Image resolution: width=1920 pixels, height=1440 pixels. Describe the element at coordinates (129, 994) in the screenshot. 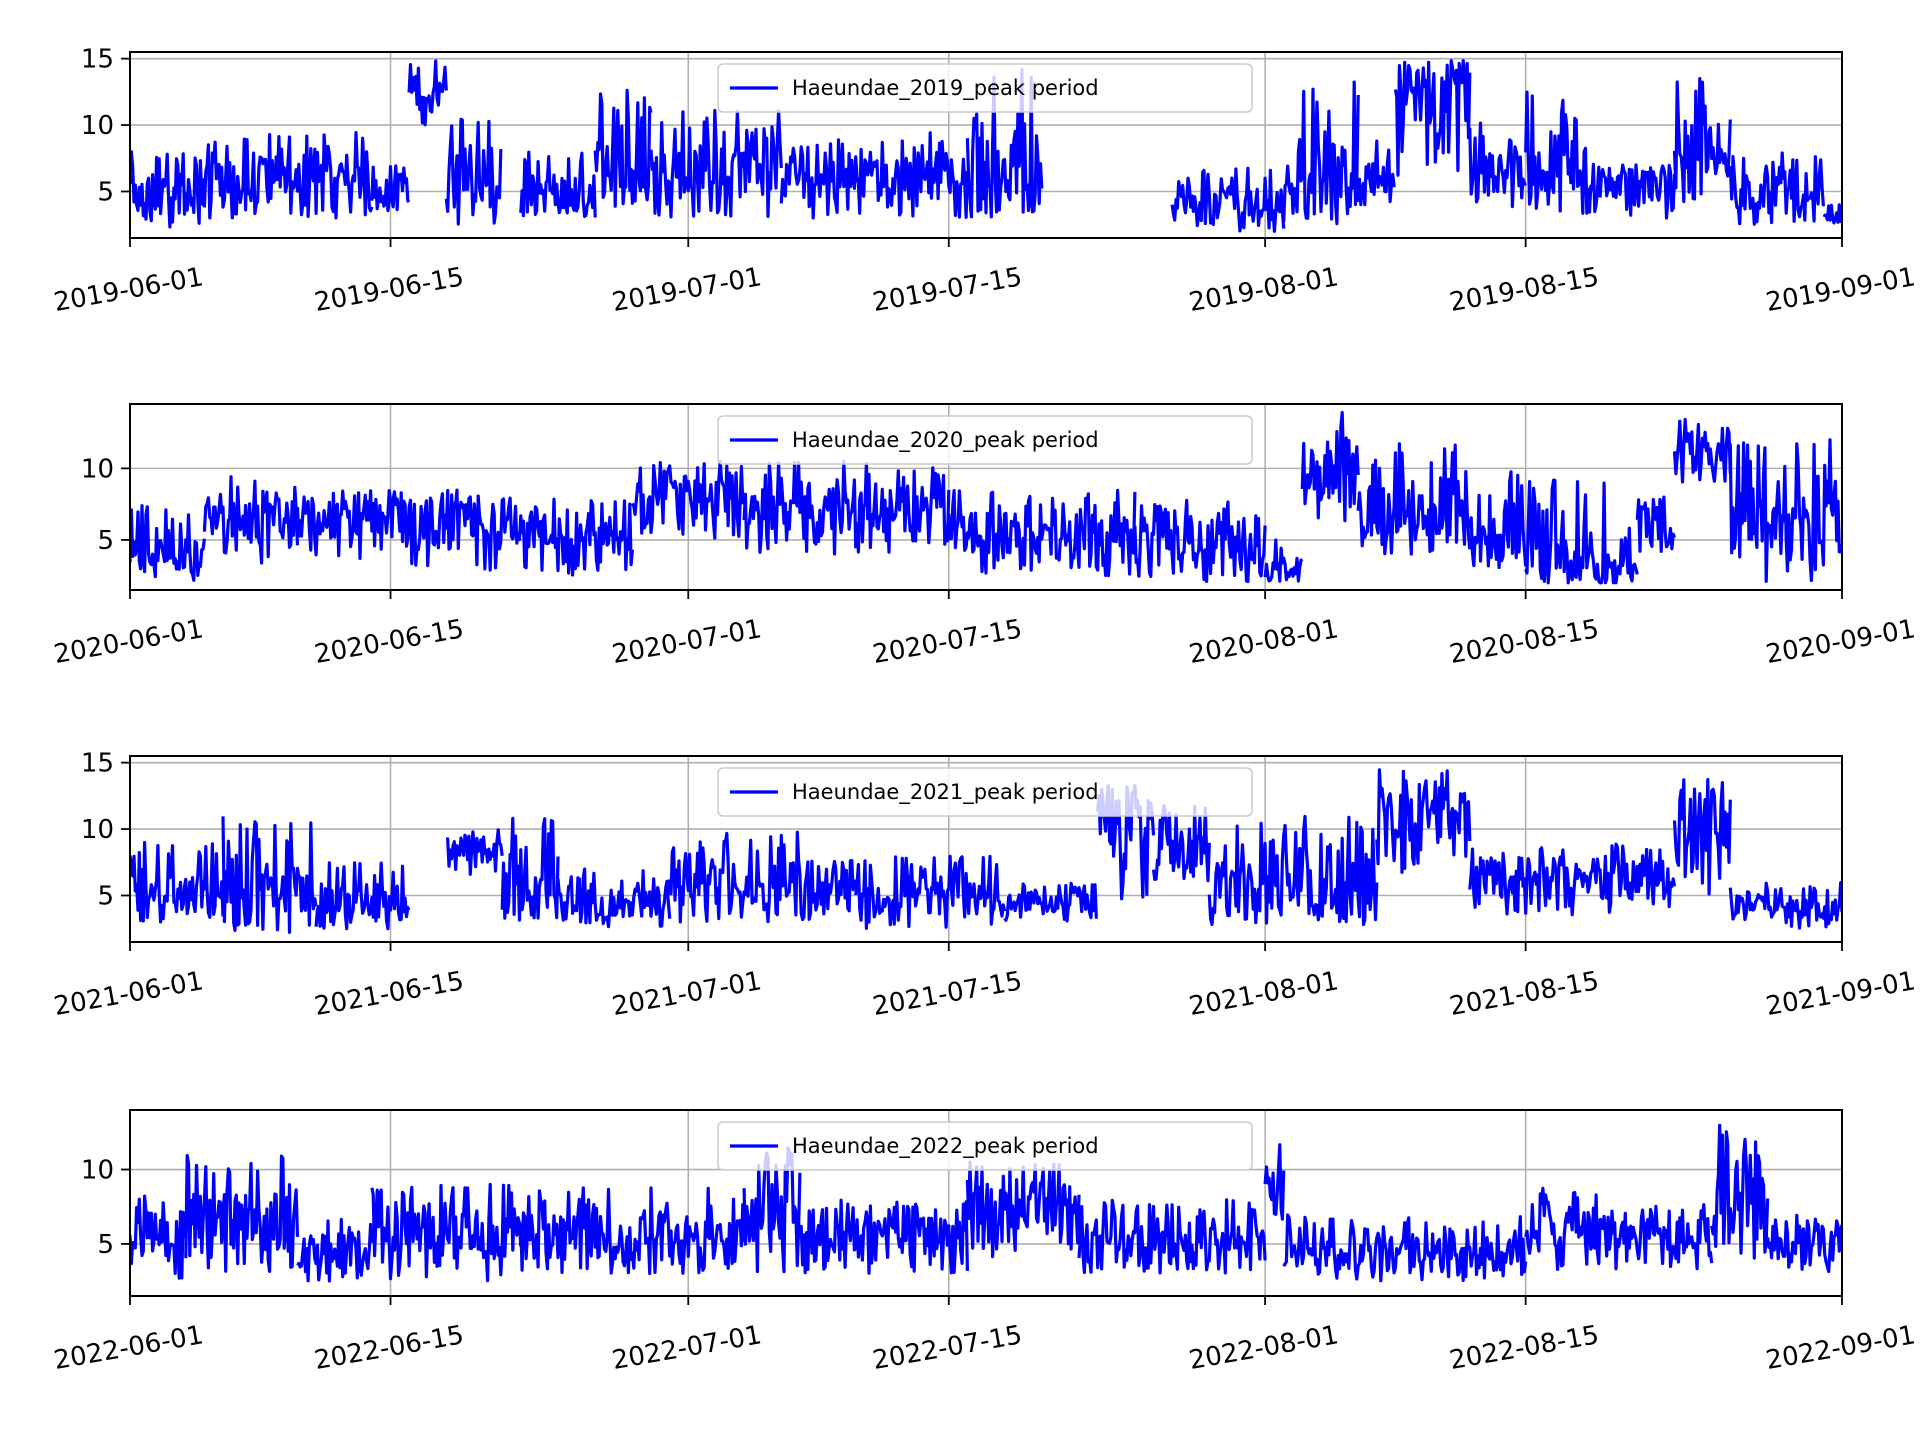

I see `x-tick-label: 2021-06-01` at that location.